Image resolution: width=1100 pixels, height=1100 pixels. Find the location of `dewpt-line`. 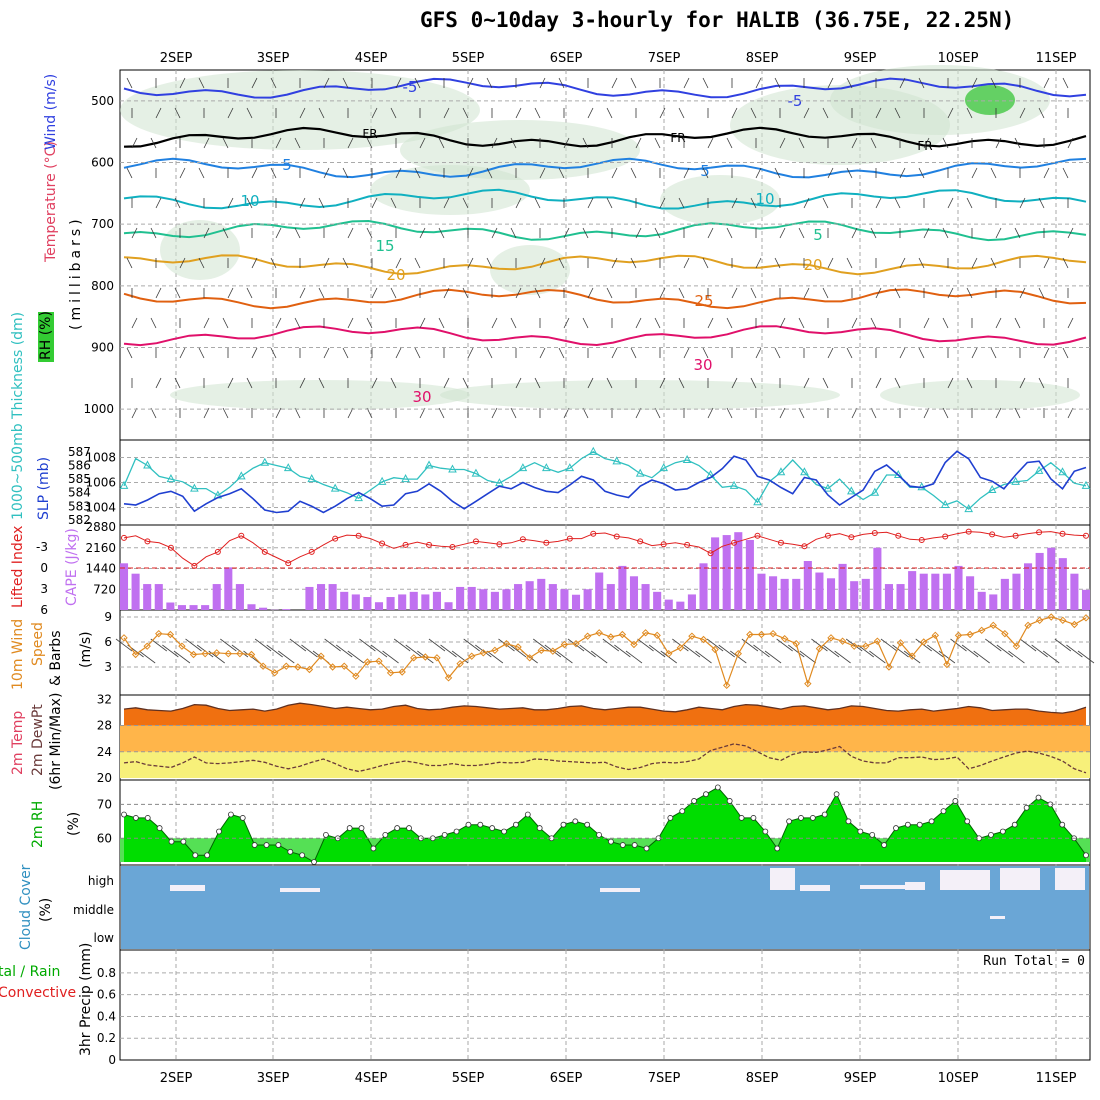

dewpt-line is located at coordinates (605, 758).